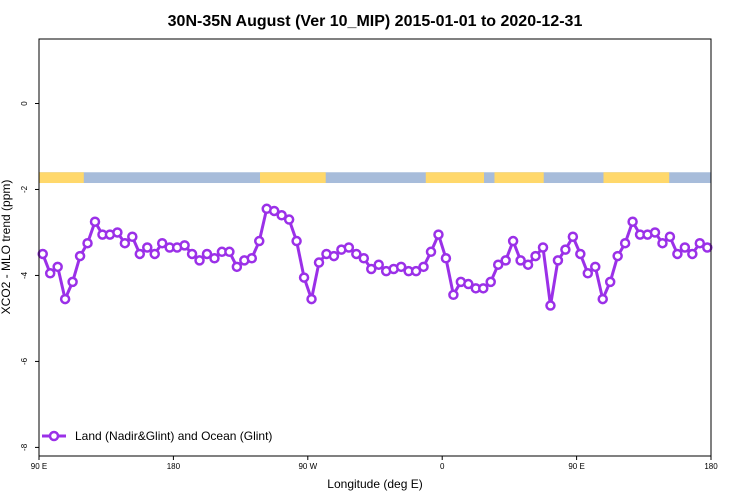 The width and height of the screenshot is (750, 500). Describe the element at coordinates (442, 466) in the screenshot. I see `x-tick-label-3: 0` at that location.